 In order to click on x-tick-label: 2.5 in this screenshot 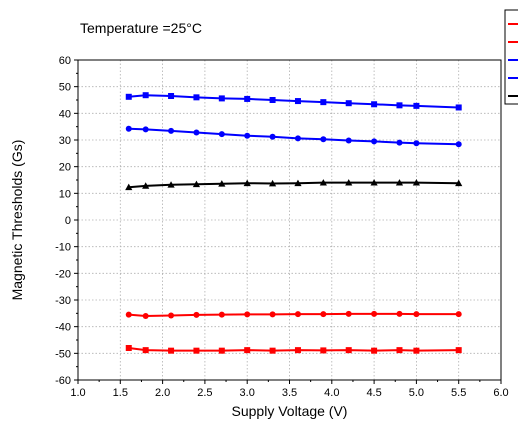, I will do `click(204, 393)`.